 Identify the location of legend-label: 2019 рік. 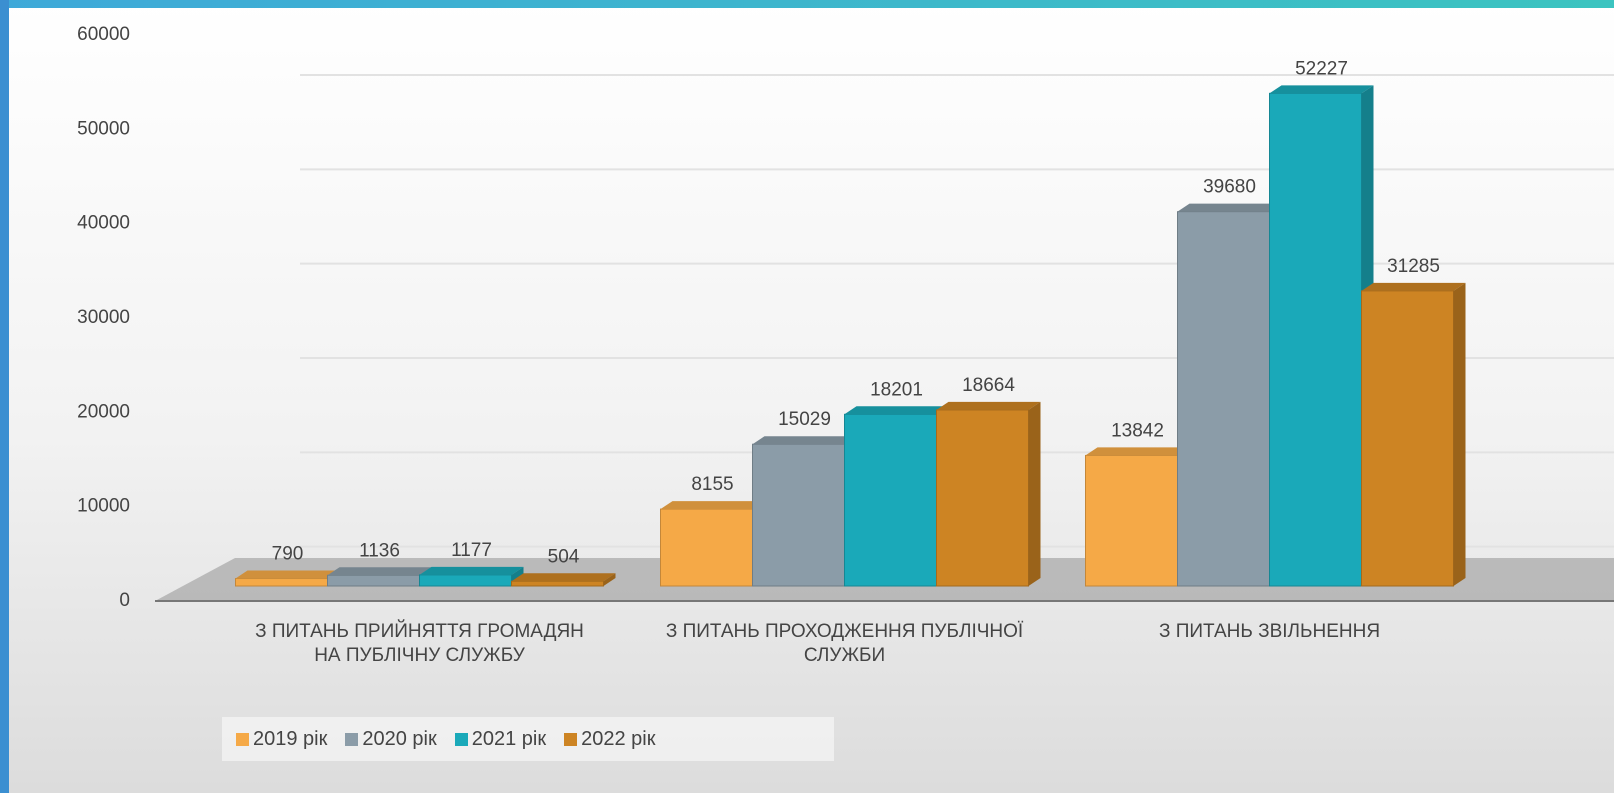
(290, 738).